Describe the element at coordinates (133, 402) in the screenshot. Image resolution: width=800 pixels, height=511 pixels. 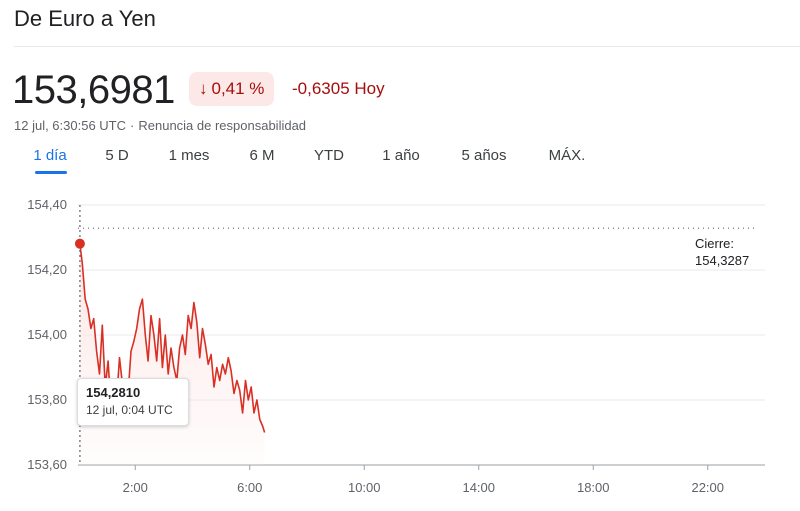
I see `hover-tooltip: 154,2810 12 jul, 0:04 UTC` at that location.